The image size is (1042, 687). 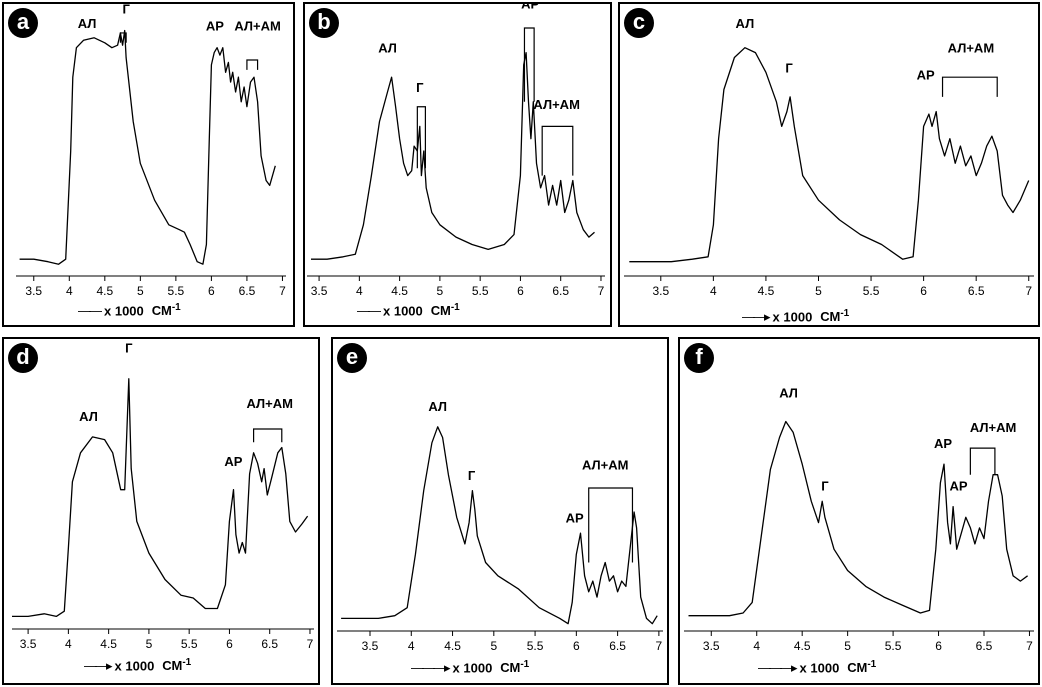 I want to click on tick-label-e-1: 4, so click(x=411, y=646).